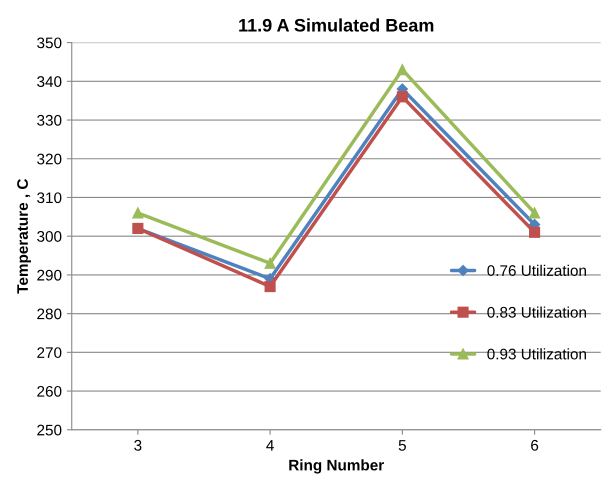 This screenshot has width=608, height=484. I want to click on x-tick-label: 6, so click(534, 445).